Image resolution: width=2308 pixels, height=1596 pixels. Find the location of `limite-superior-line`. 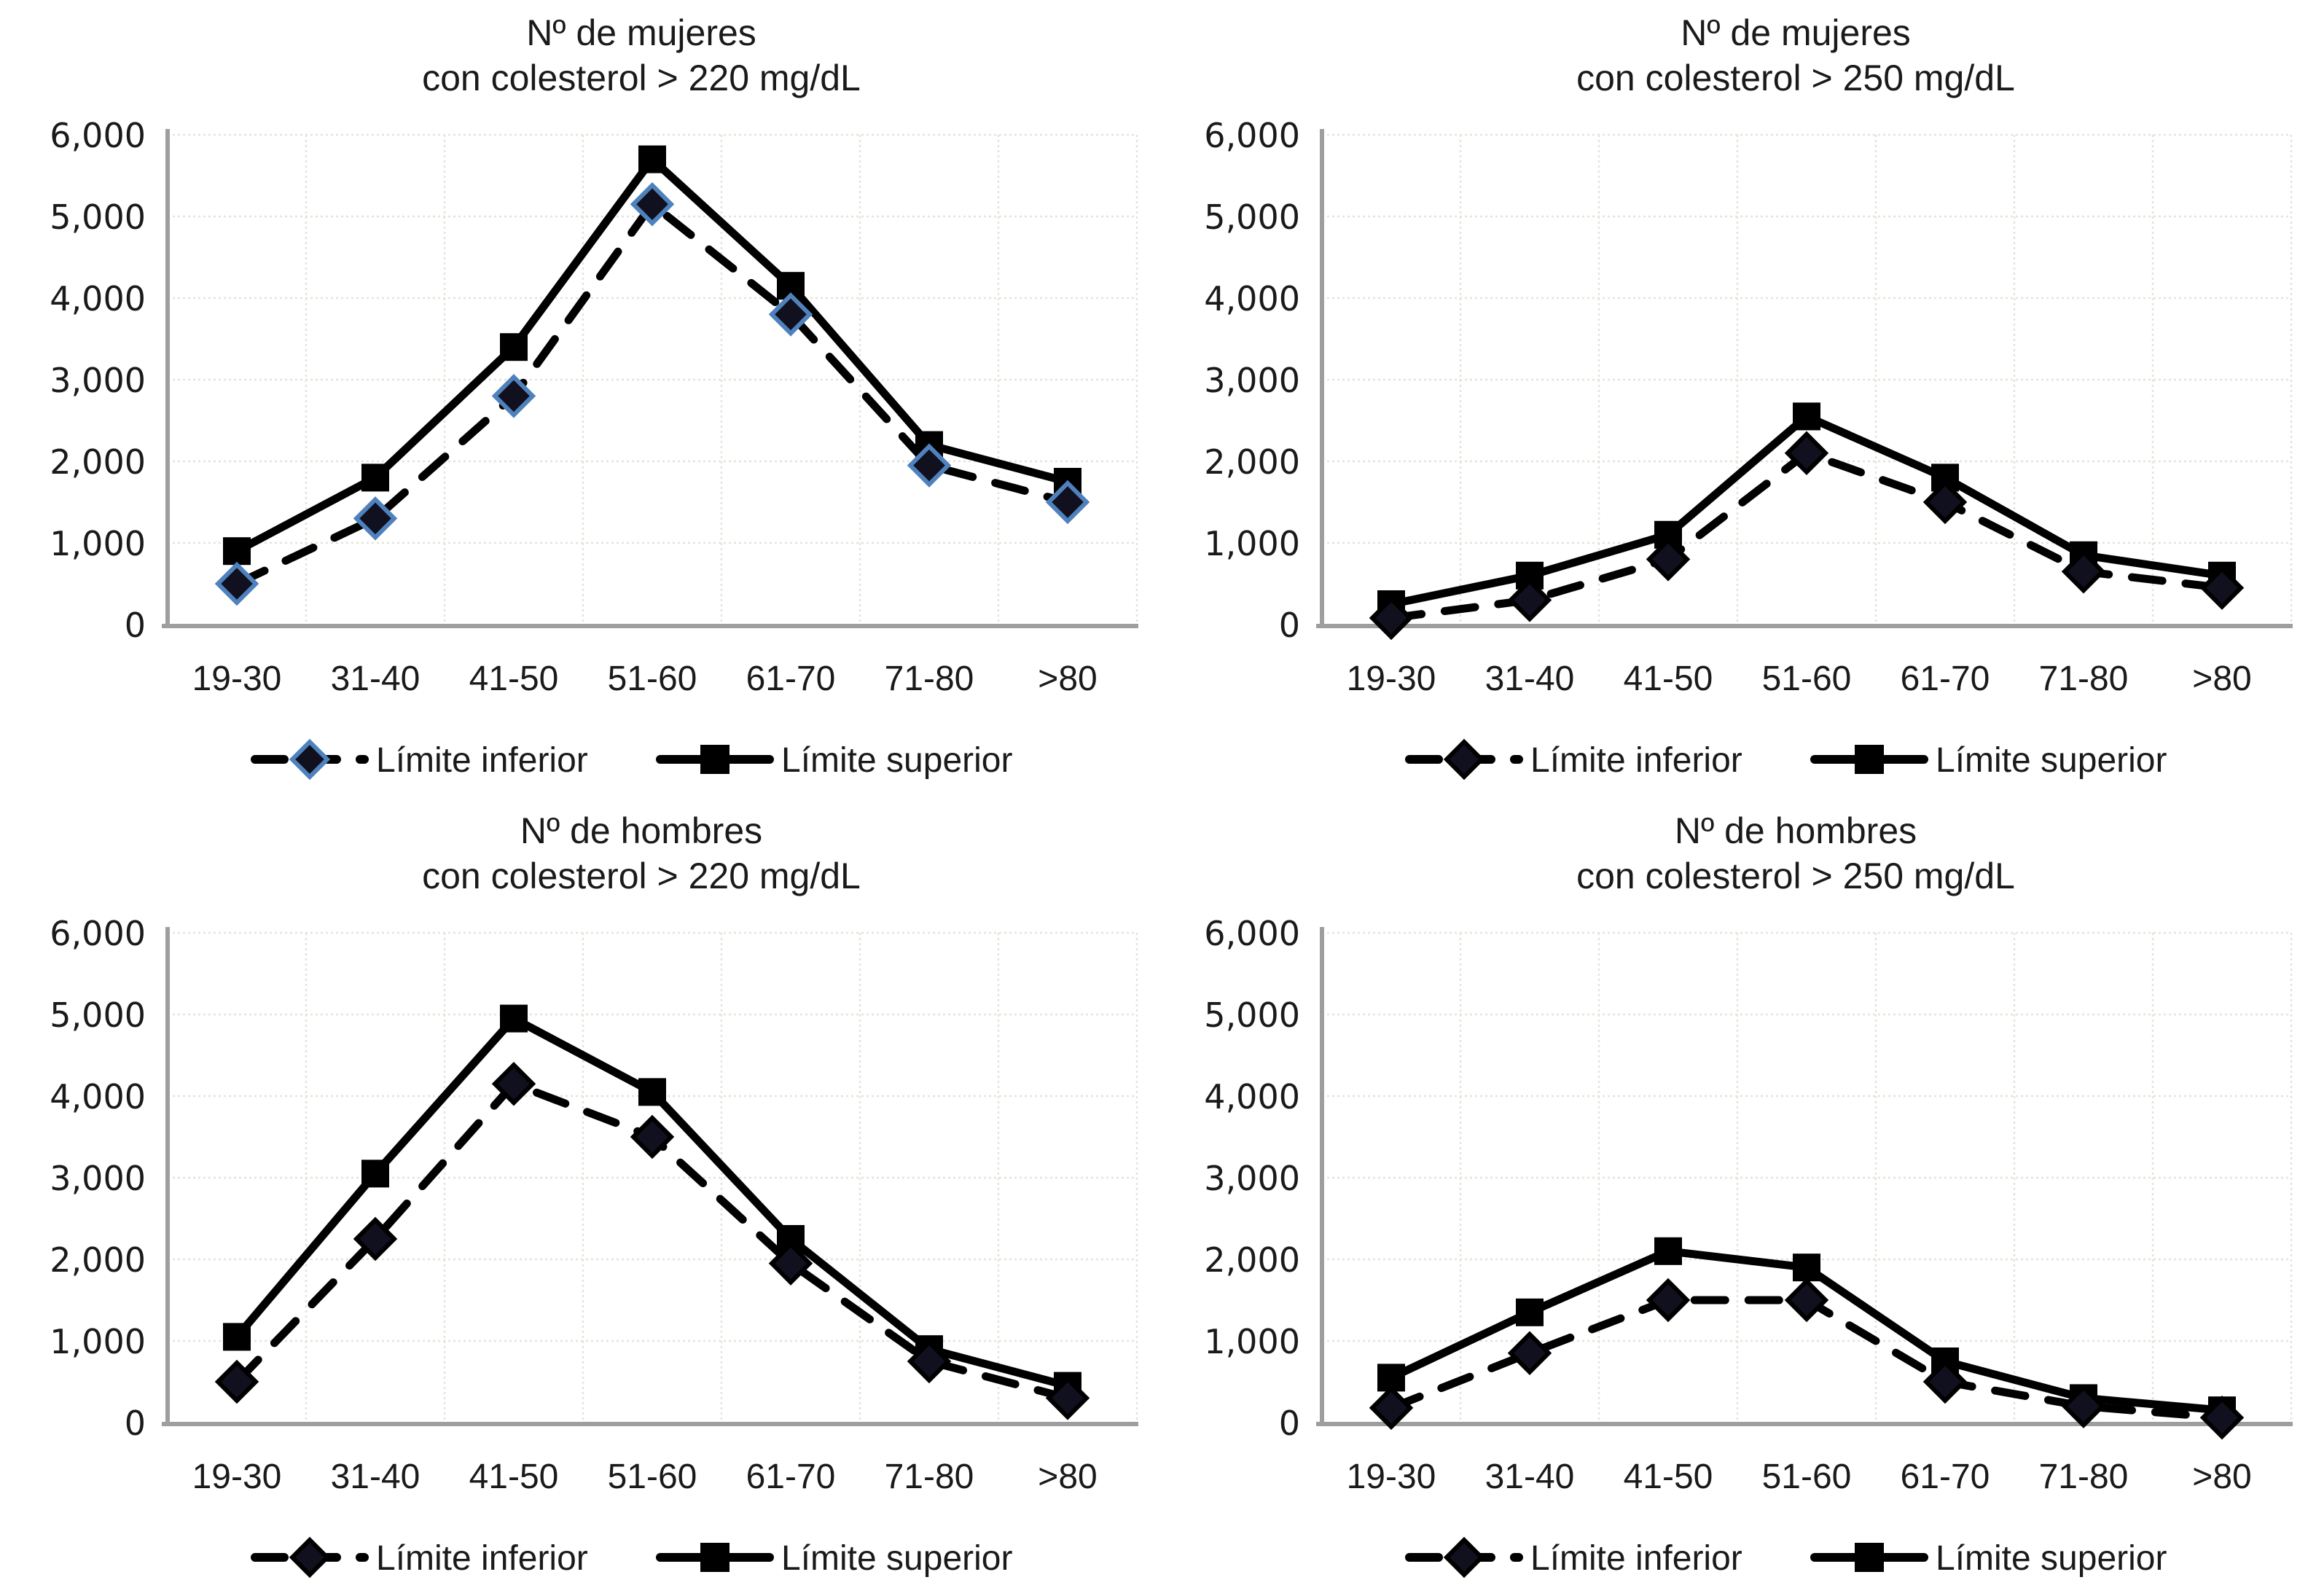

limite-superior-line is located at coordinates (652, 1202).